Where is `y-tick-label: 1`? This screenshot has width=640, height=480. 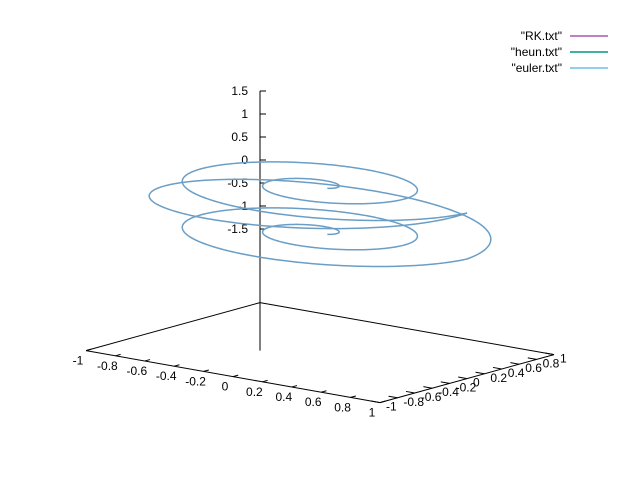 y-tick-label: 1 is located at coordinates (563, 359).